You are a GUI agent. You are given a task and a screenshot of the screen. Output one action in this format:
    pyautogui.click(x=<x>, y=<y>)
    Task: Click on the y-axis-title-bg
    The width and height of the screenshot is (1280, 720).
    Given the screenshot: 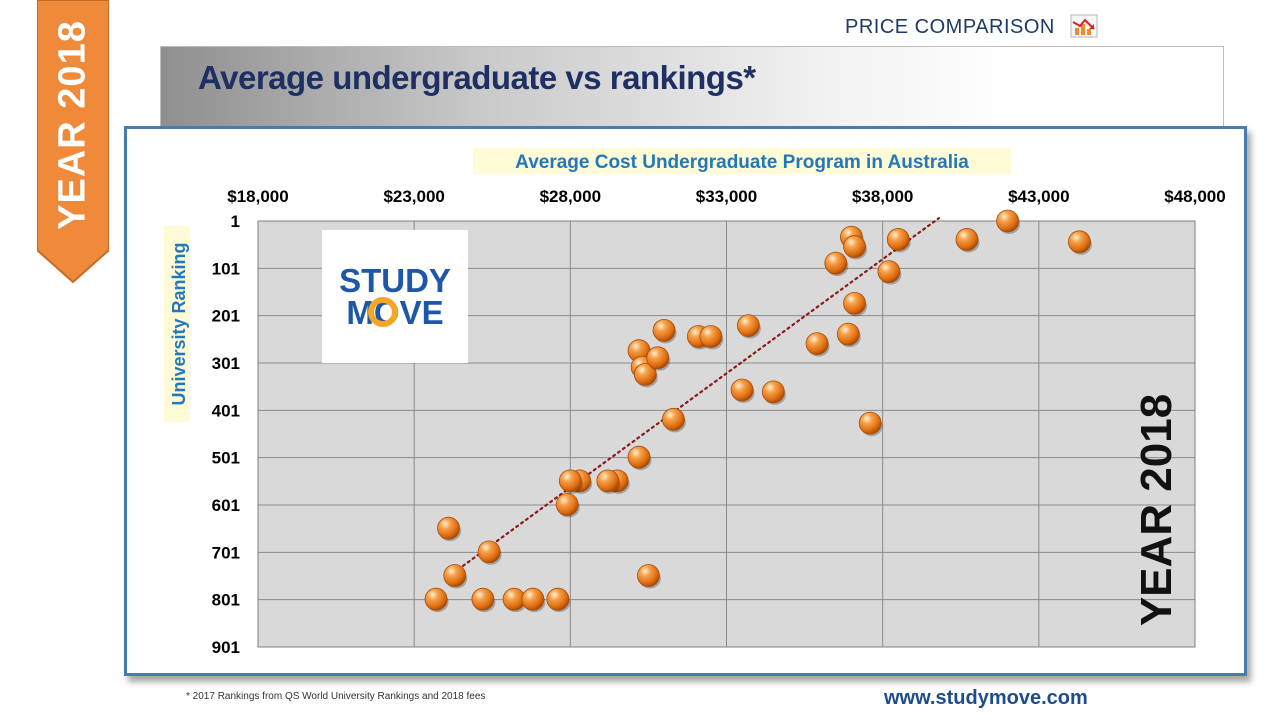 What is the action you would take?
    pyautogui.click(x=177, y=324)
    